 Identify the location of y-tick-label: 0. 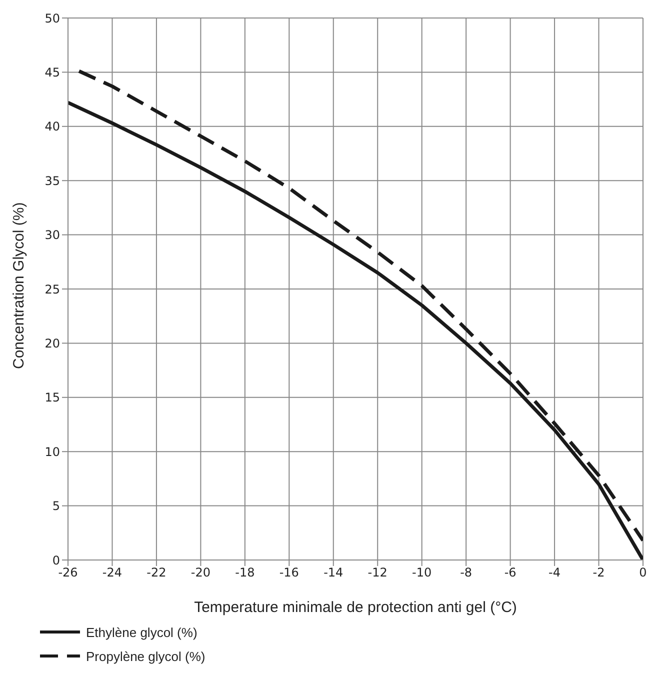
(56, 560).